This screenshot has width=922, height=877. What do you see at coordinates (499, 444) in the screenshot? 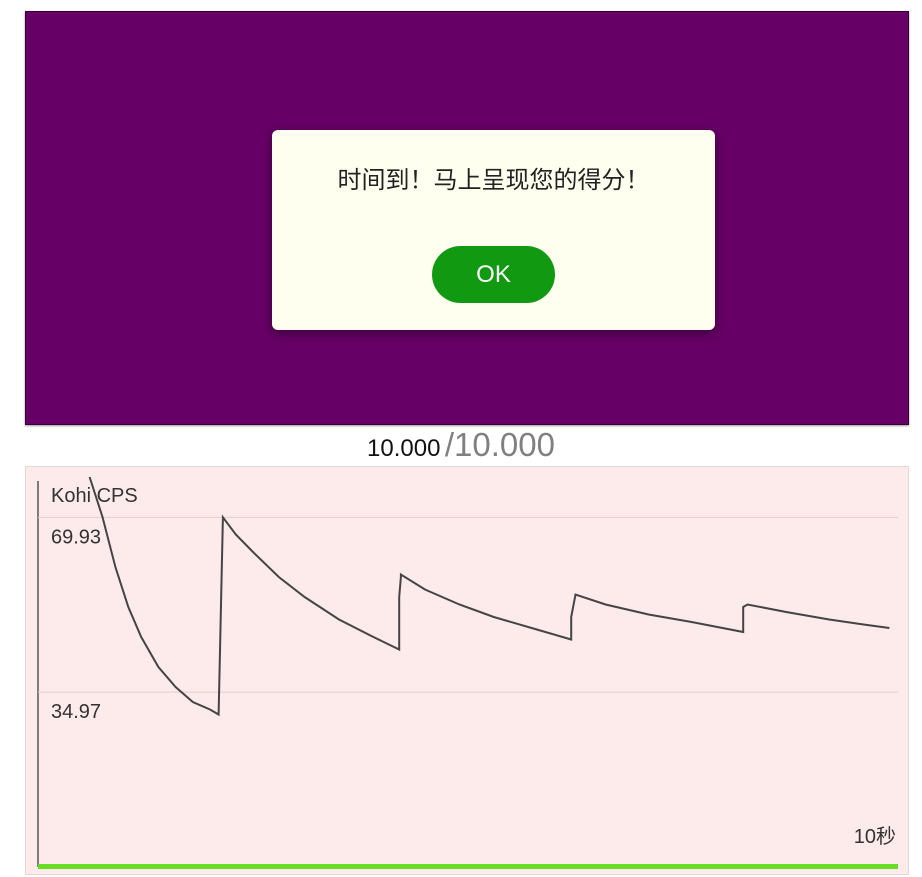
I see `timer-total: /10.000` at bounding box center [499, 444].